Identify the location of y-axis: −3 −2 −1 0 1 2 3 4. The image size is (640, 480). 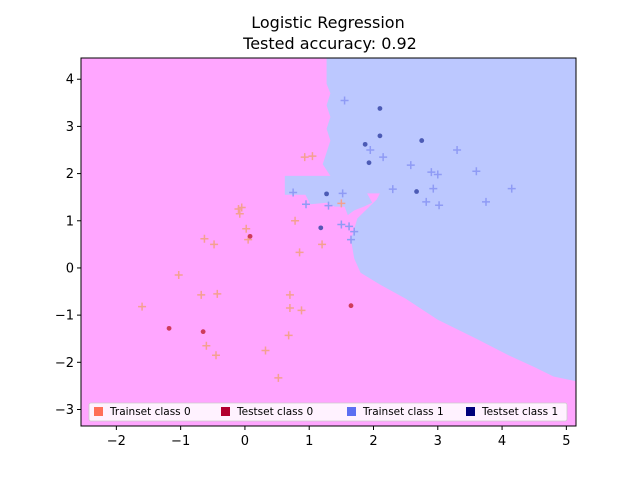
(68, 245).